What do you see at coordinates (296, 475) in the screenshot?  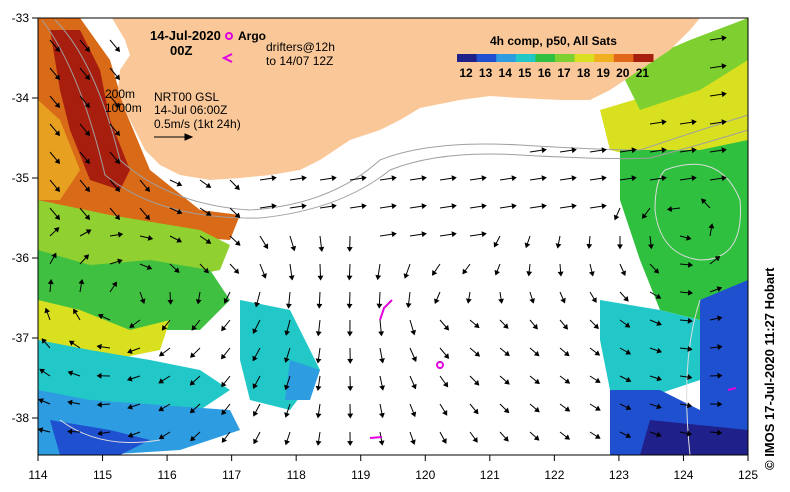 I see `x-tick-label: 118` at bounding box center [296, 475].